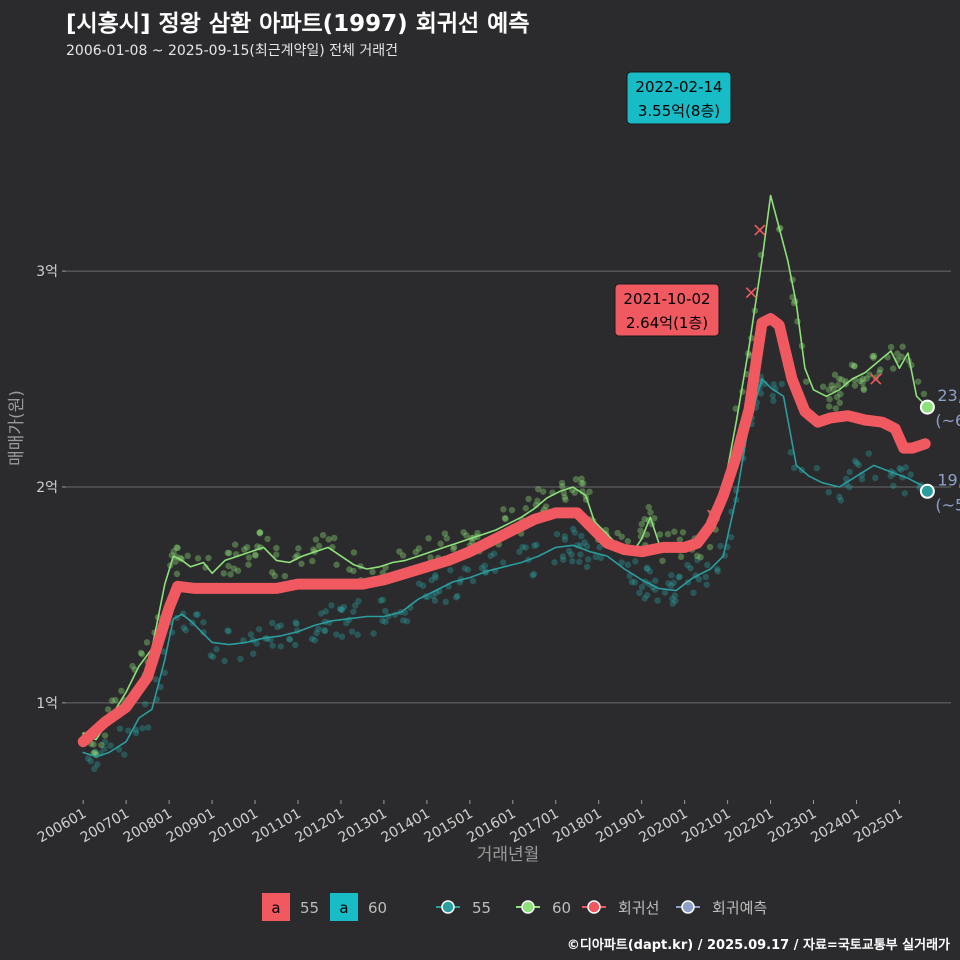 The image size is (960, 960). What do you see at coordinates (191, 826) in the screenshot?
I see `x-tick-label: 200901` at bounding box center [191, 826].